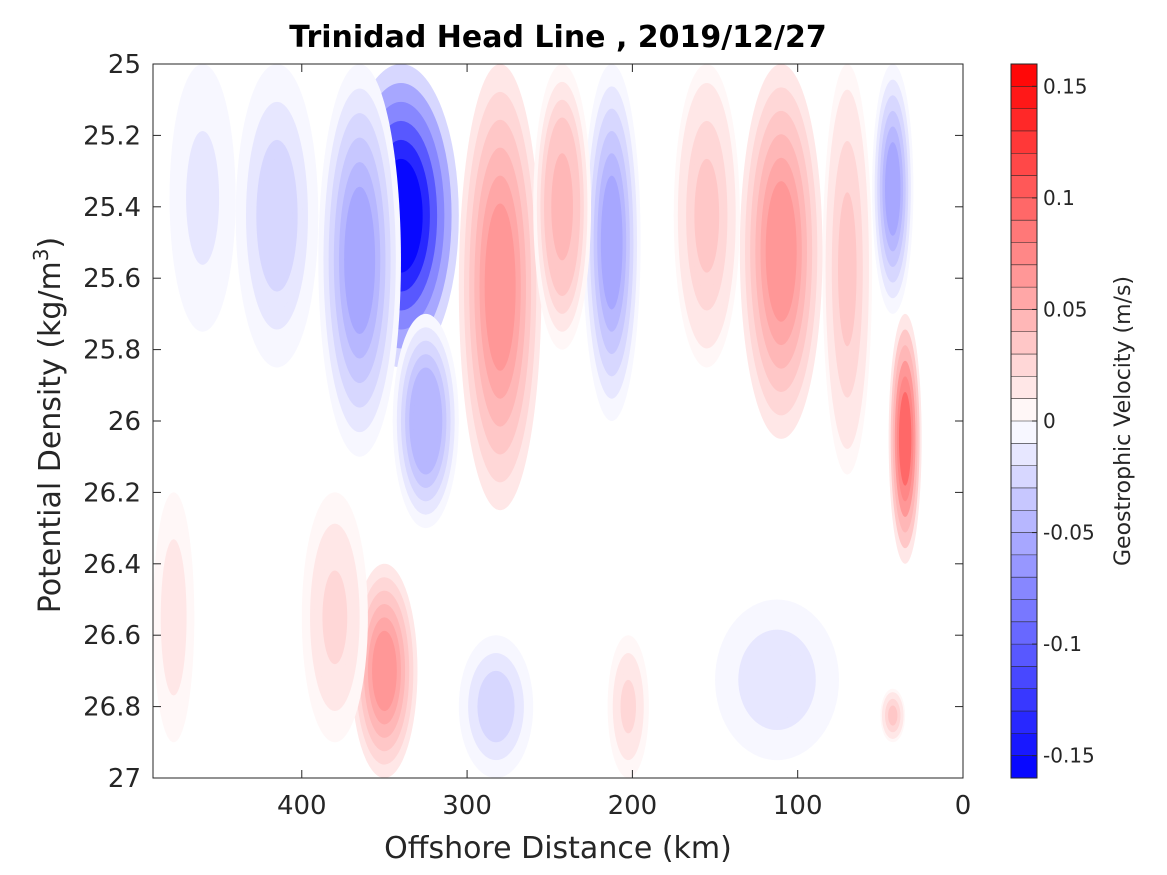  What do you see at coordinates (1059, 198) in the screenshot?
I see `colorbar-tick-label: 0.1` at bounding box center [1059, 198].